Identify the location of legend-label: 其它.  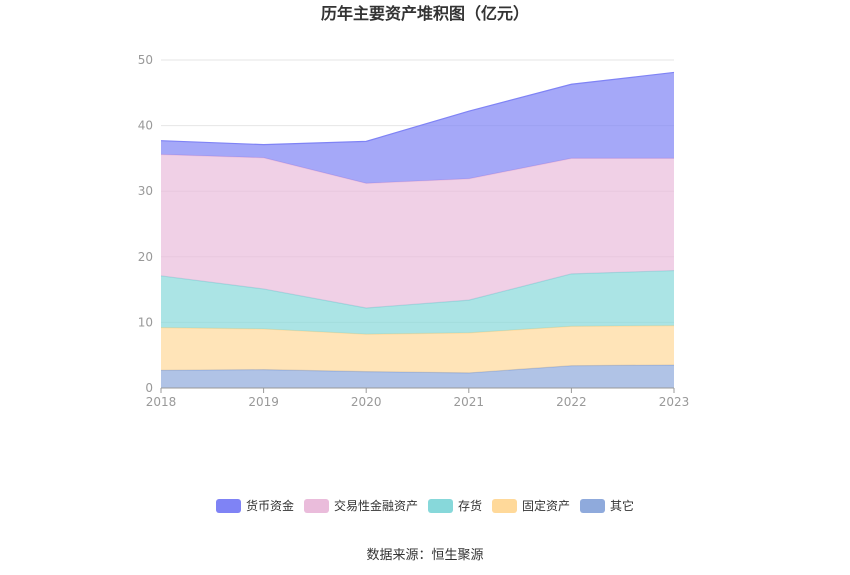
(622, 505).